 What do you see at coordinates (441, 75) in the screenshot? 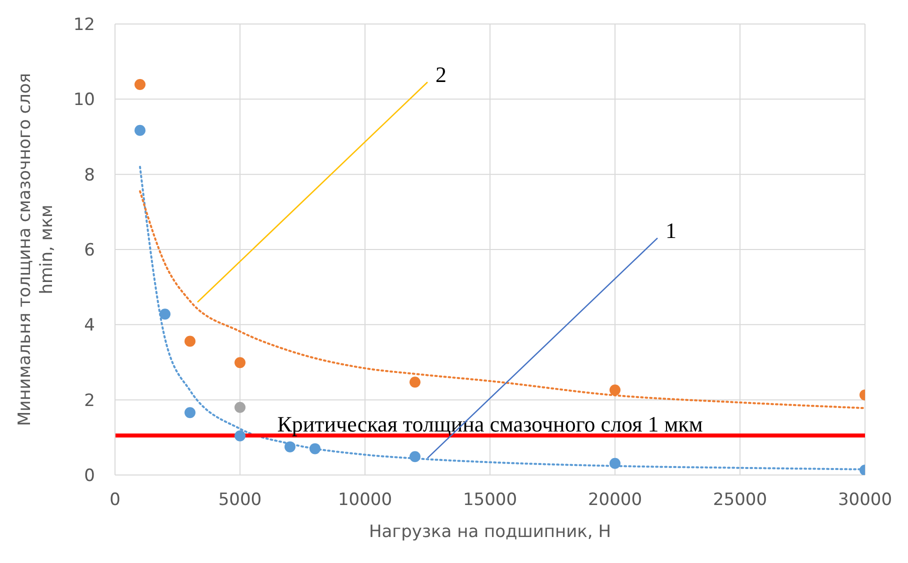
I see `annotation: 2` at bounding box center [441, 75].